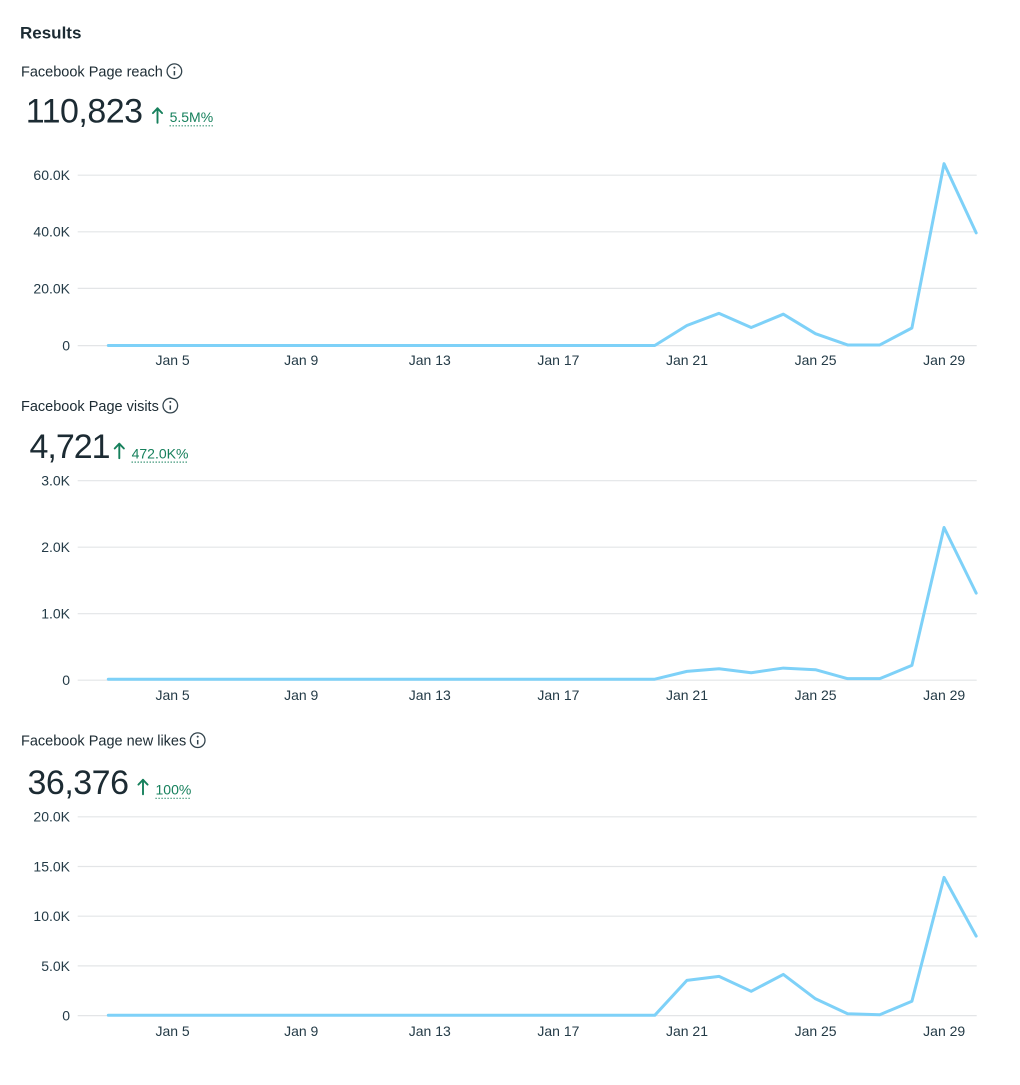  What do you see at coordinates (51, 866) in the screenshot?
I see `svg-text: 15.0K` at bounding box center [51, 866].